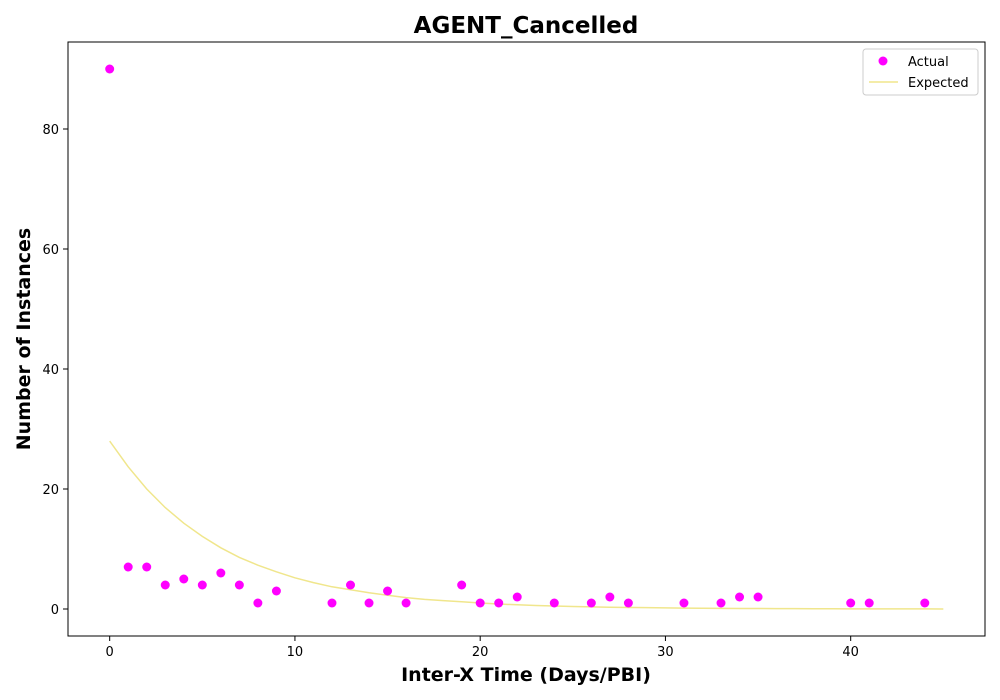 This screenshot has width=1000, height=700. What do you see at coordinates (928, 62) in the screenshot?
I see `legend-actual-label: Actual` at bounding box center [928, 62].